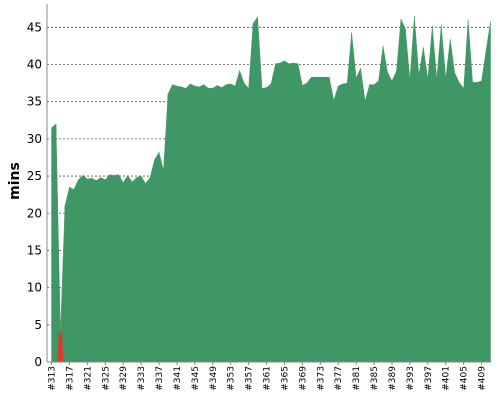 This screenshot has width=500, height=404. I want to click on y-tick-label: 20, so click(34, 213).